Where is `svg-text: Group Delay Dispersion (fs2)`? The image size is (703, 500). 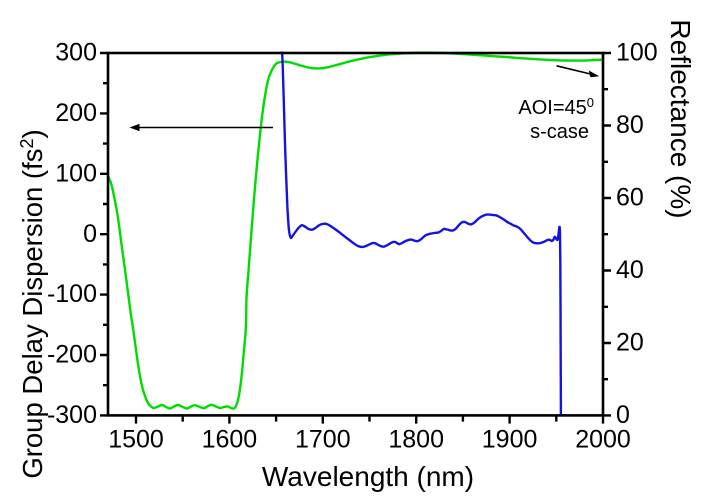
svg-text: Group Delay Dispersion (fs2) is located at coordinates (32, 303).